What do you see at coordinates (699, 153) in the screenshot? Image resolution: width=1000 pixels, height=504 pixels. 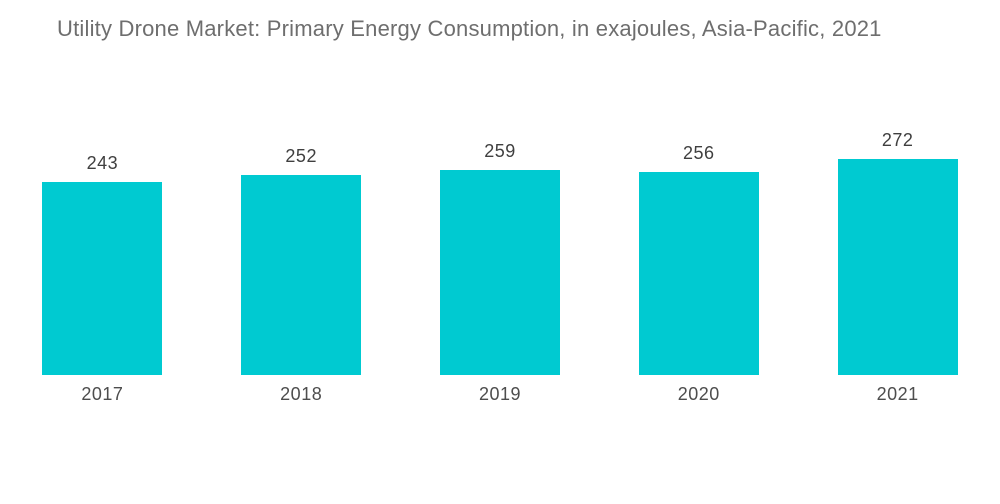 I see `bar-value-label: 256` at bounding box center [699, 153].